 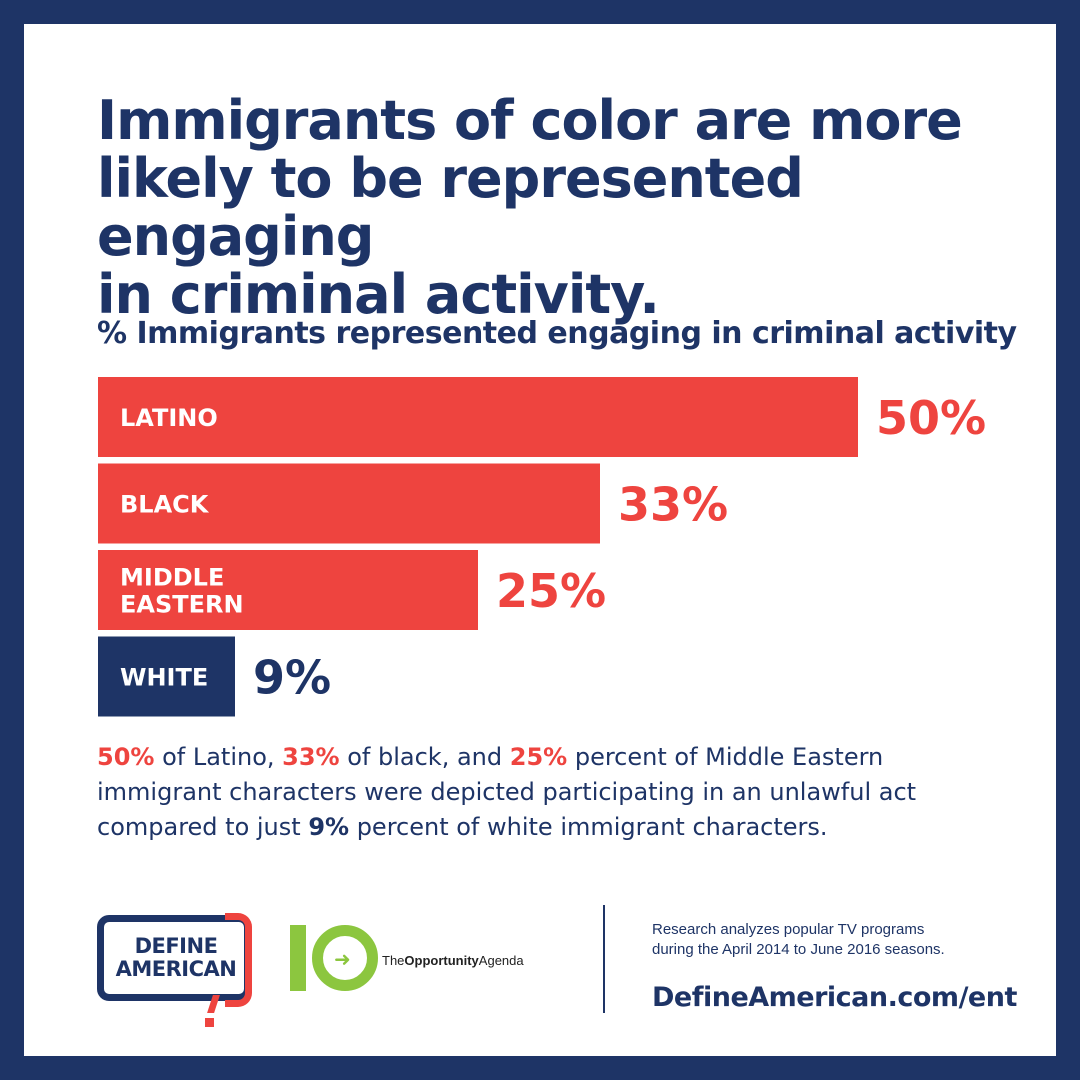 What do you see at coordinates (450, 207) in the screenshot?
I see `headline-line-2: likely to be represented engaging` at bounding box center [450, 207].